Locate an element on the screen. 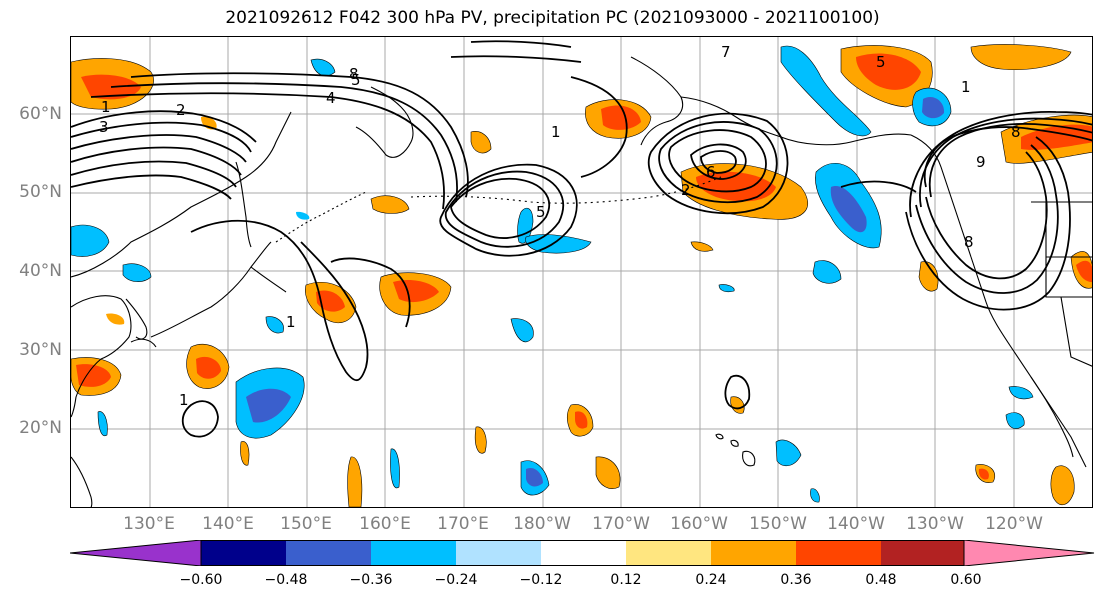 This screenshot has width=1105, height=601. lon-label-130w: 130°W is located at coordinates (935, 524).